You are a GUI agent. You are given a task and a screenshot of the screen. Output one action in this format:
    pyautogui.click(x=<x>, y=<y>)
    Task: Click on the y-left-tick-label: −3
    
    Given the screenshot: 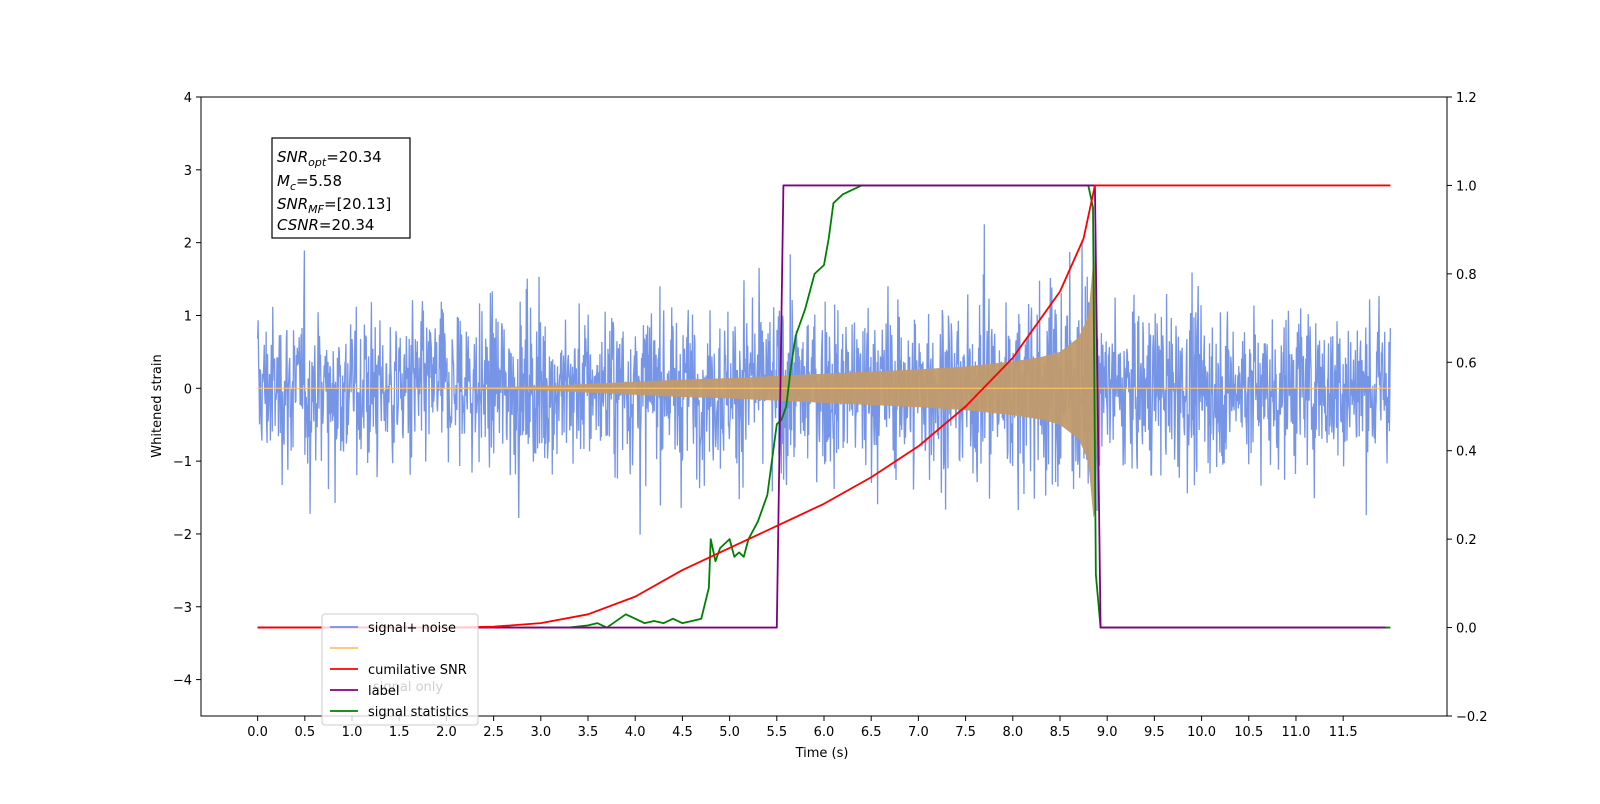 What is the action you would take?
    pyautogui.click(x=182, y=608)
    